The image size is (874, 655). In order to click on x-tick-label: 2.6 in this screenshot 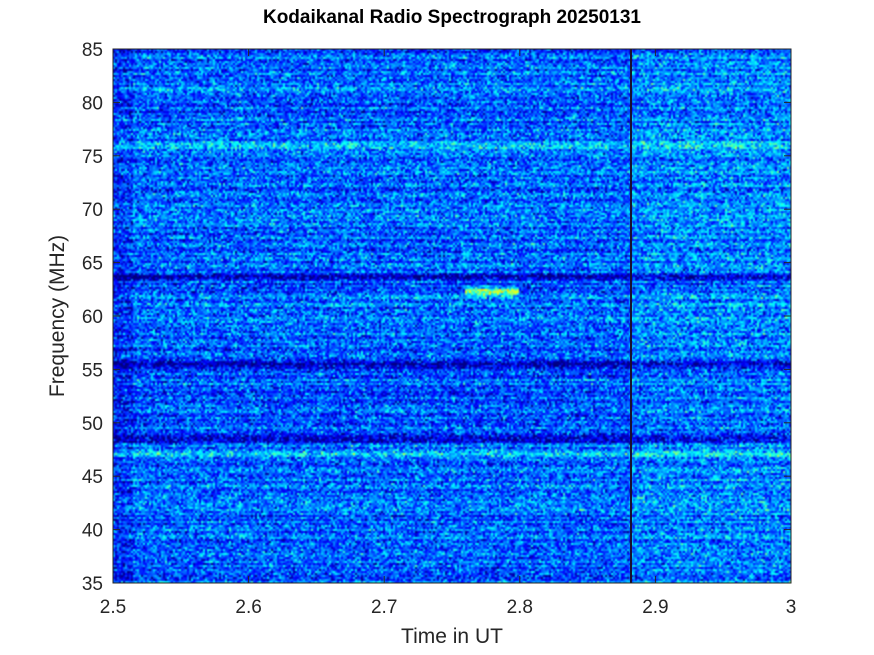, I will do `click(248, 607)`.